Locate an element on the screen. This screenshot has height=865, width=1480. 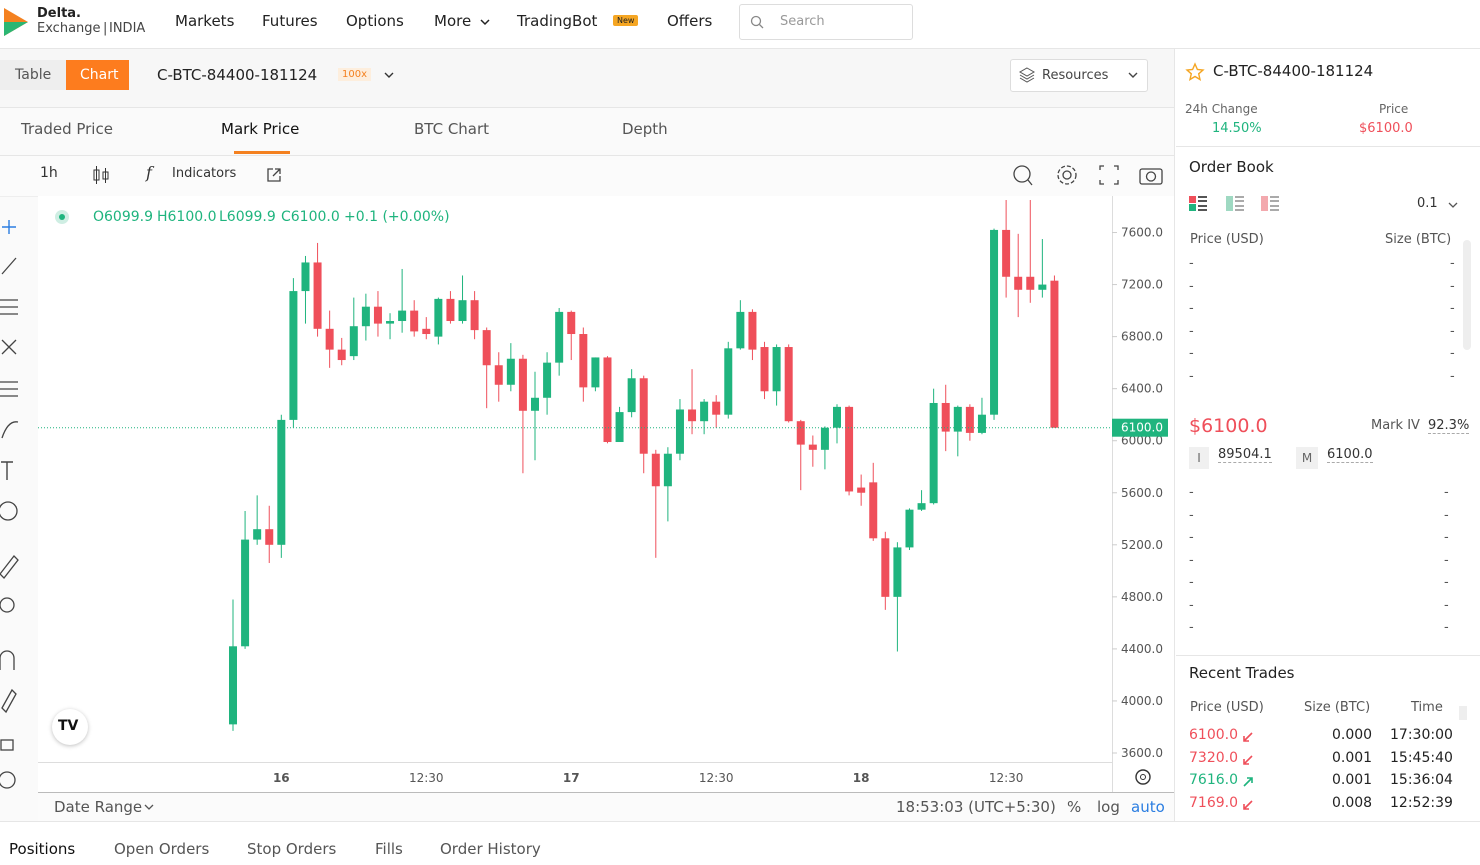
toggle-label: Table is located at coordinates (33, 75).